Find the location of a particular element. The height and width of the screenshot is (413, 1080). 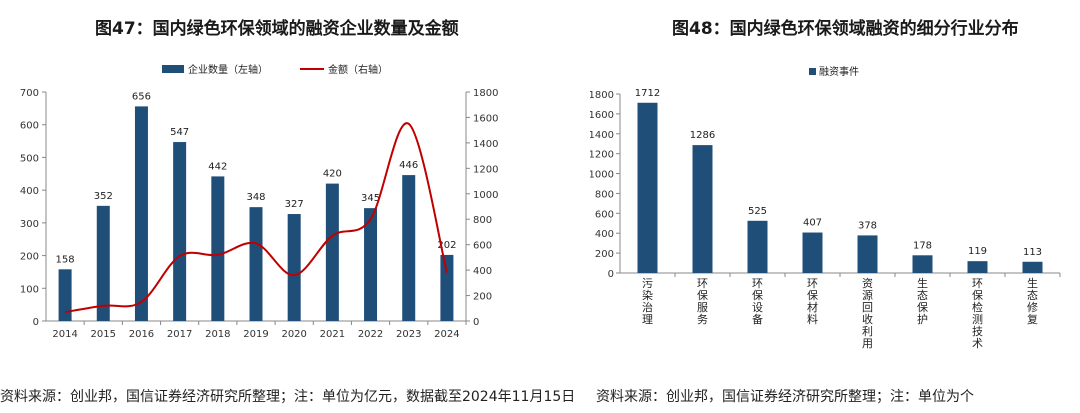

bar-data-label: 420 is located at coordinates (332, 174).